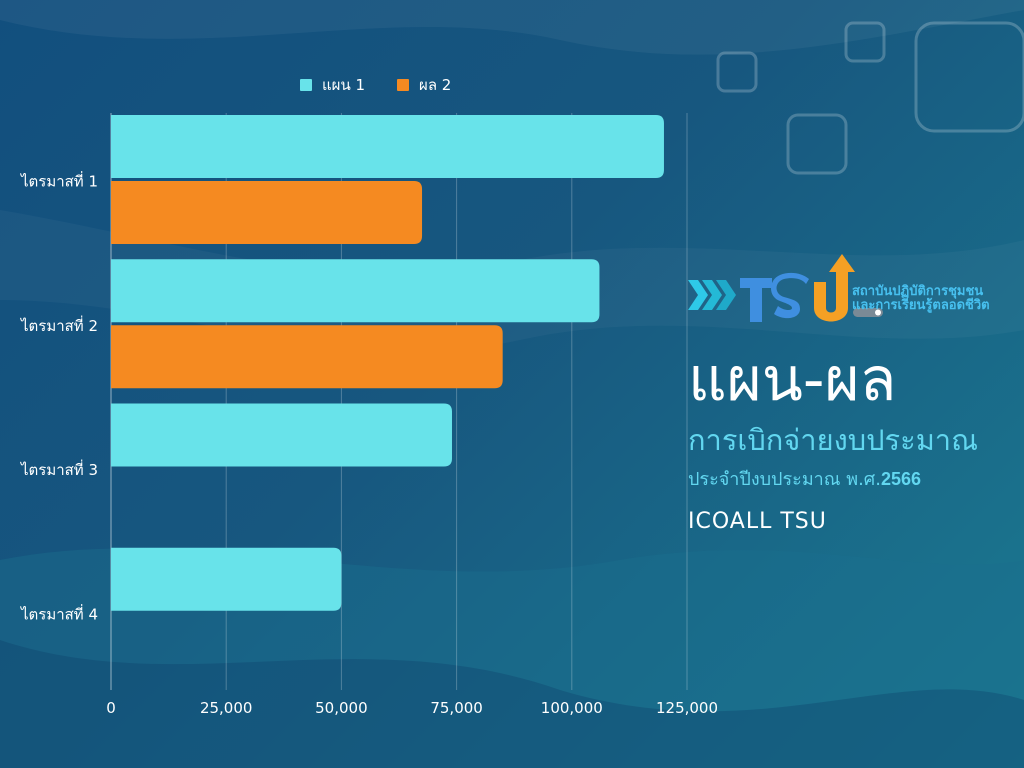  What do you see at coordinates (918, 291) in the screenshot?
I see `logo-text-line1: สถาบันปฏิบัติการชุมชน` at bounding box center [918, 291].